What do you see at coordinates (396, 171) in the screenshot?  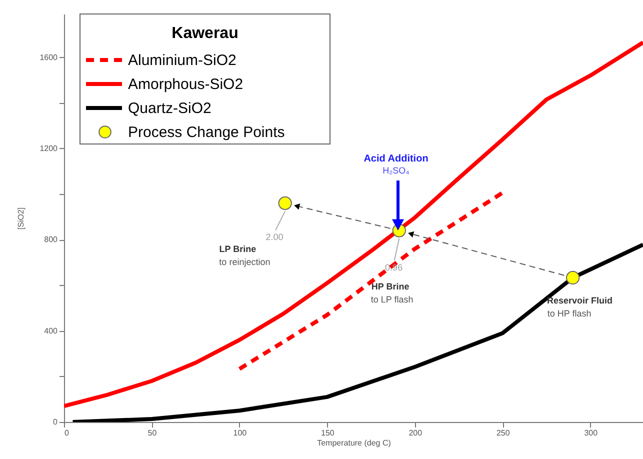 I see `annotation: H₂SO₄` at bounding box center [396, 171].